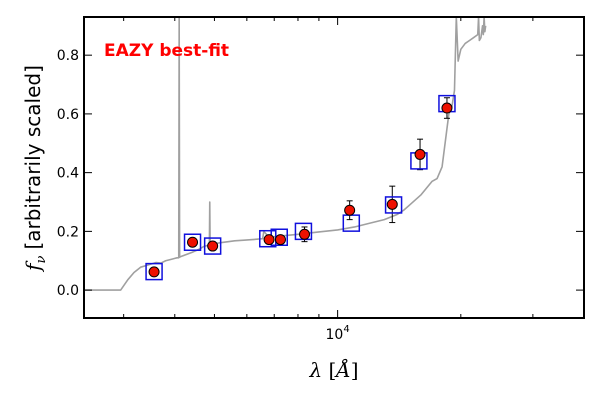  Describe the element at coordinates (315, 370) in the screenshot. I see `x-axis-label-symbol: λ` at that location.